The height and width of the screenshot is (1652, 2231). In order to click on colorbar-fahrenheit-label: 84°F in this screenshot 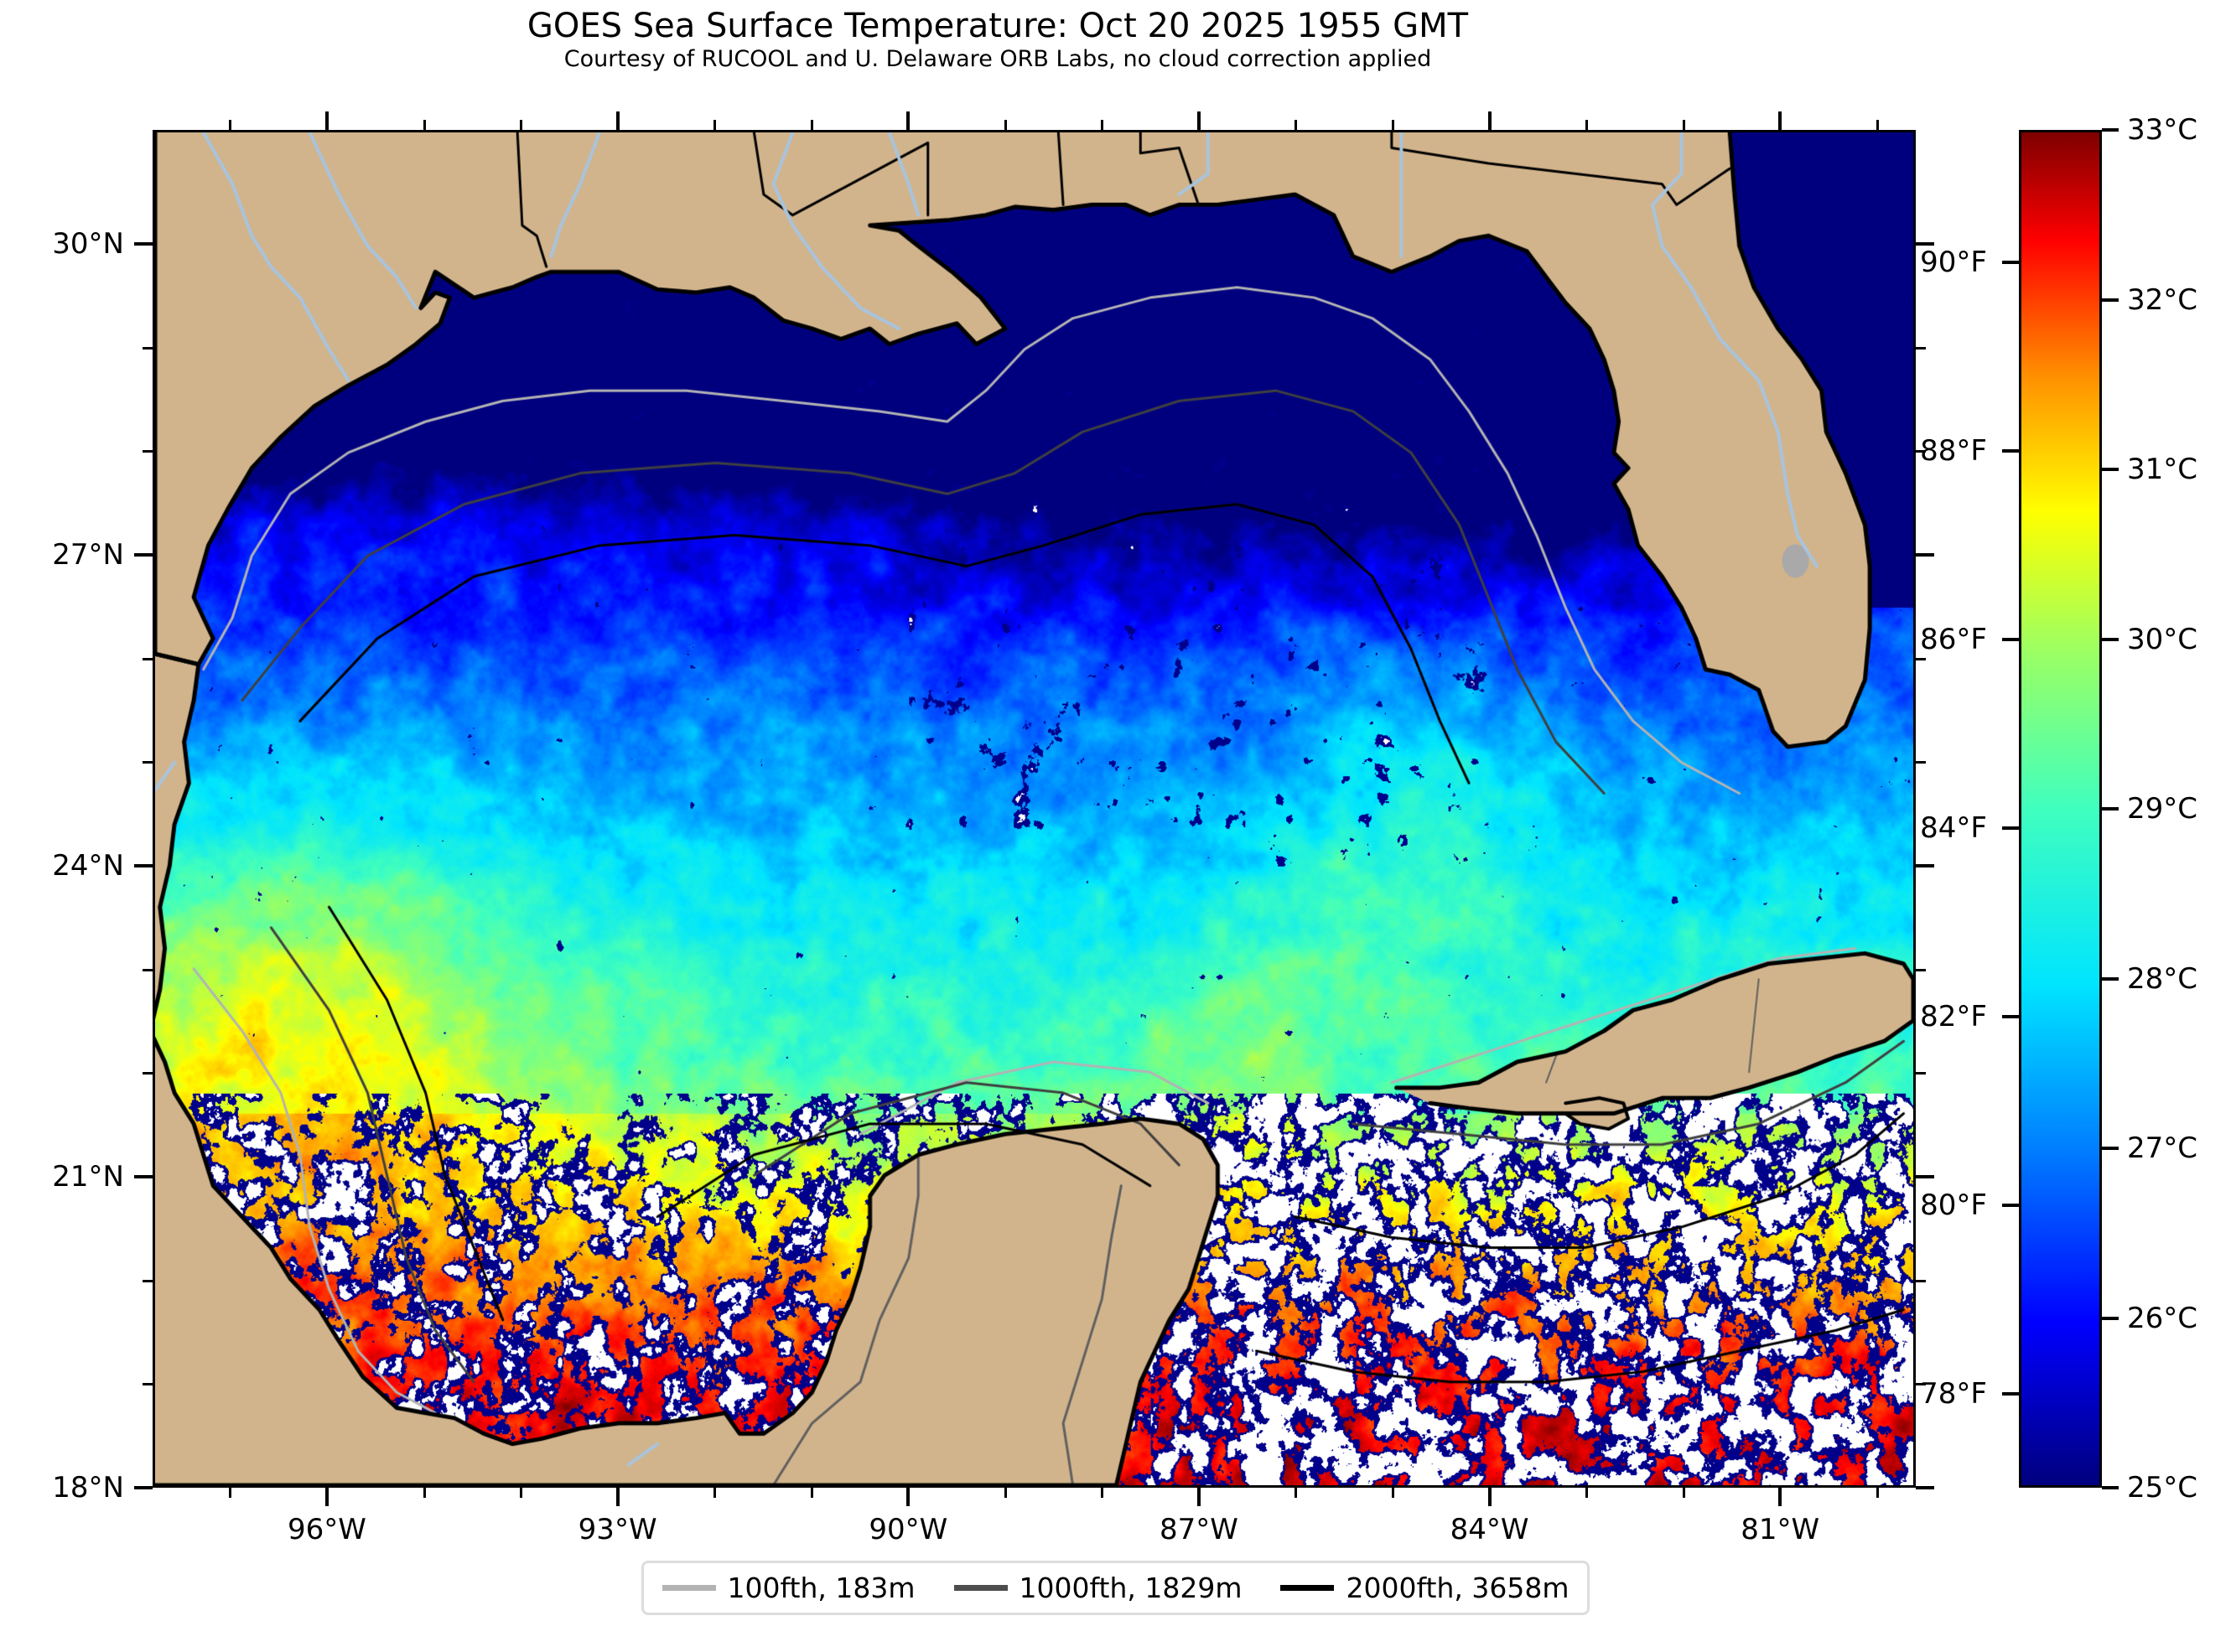, I will do `click(1953, 827)`.